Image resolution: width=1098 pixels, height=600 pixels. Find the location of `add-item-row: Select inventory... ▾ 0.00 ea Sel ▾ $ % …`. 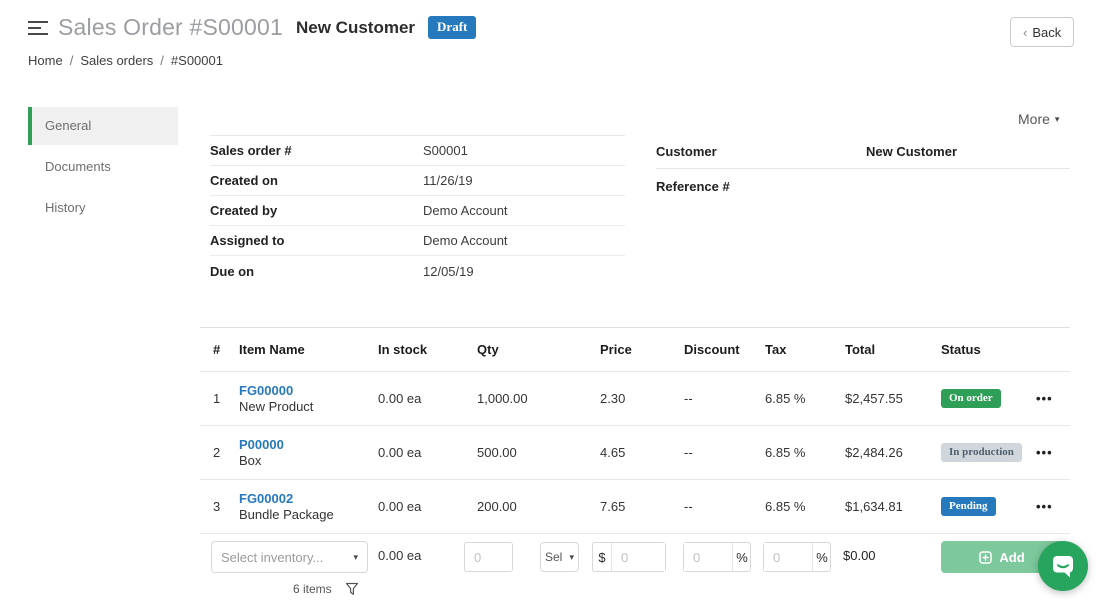

add-item-row: Select inventory... ▾ 0.00 ea Sel ▾ $ % … is located at coordinates (635, 556).